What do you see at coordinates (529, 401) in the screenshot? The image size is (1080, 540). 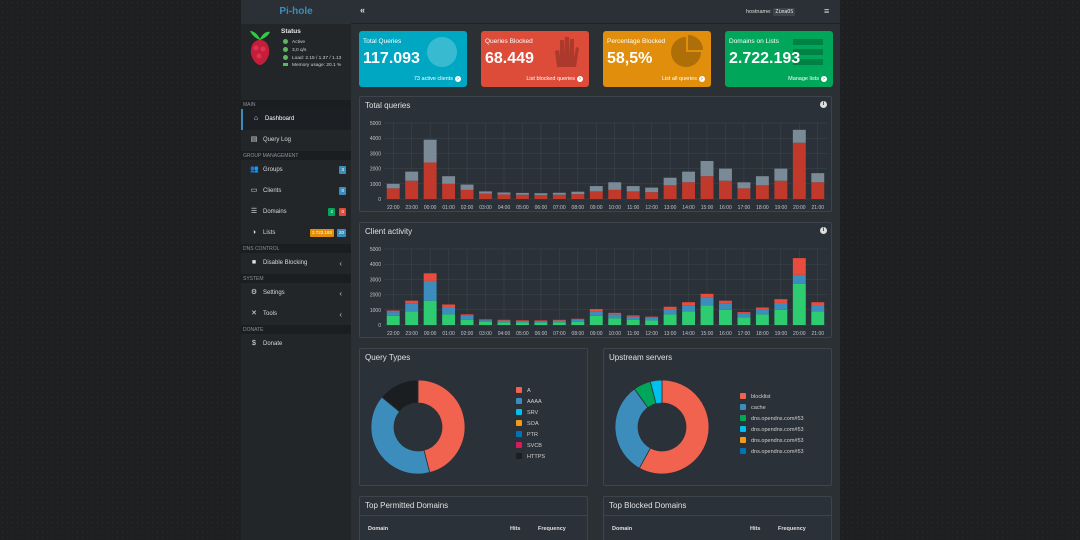 I see `legend-item: AAAA` at bounding box center [529, 401].